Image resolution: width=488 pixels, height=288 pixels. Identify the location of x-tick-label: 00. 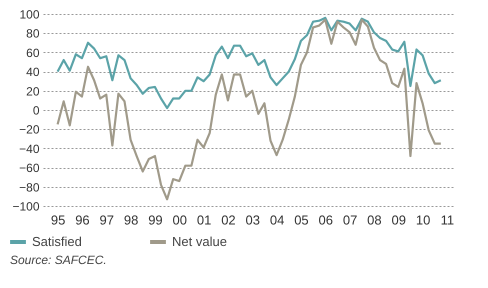
(179, 220).